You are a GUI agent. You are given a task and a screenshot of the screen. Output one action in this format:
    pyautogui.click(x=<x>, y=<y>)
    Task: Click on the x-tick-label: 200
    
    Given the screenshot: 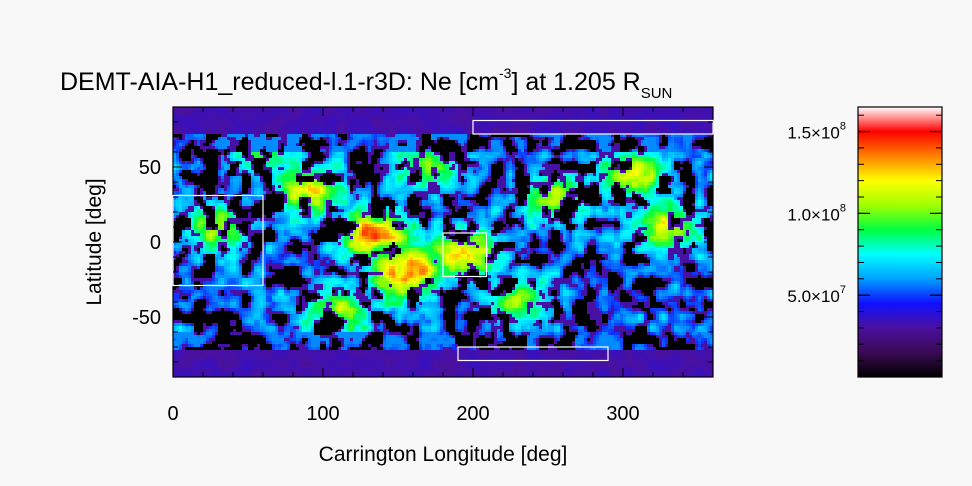 What is the action you would take?
    pyautogui.click(x=472, y=414)
    